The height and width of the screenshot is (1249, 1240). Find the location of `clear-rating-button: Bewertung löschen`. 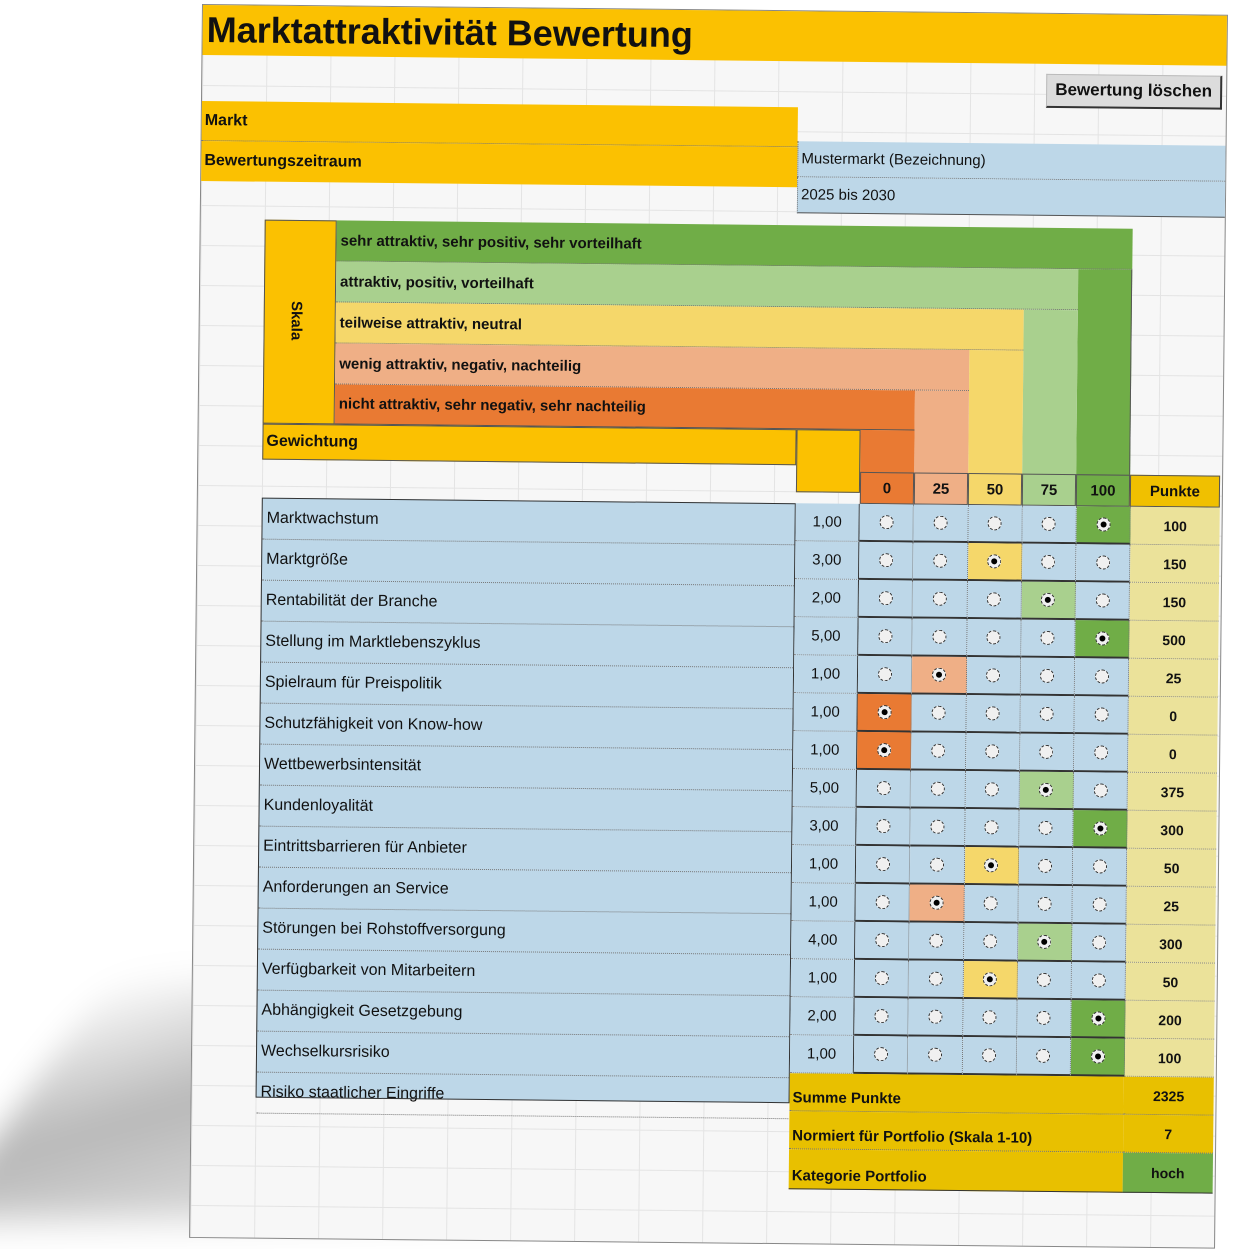

clear-rating-button: Bewertung löschen is located at coordinates (1134, 91).